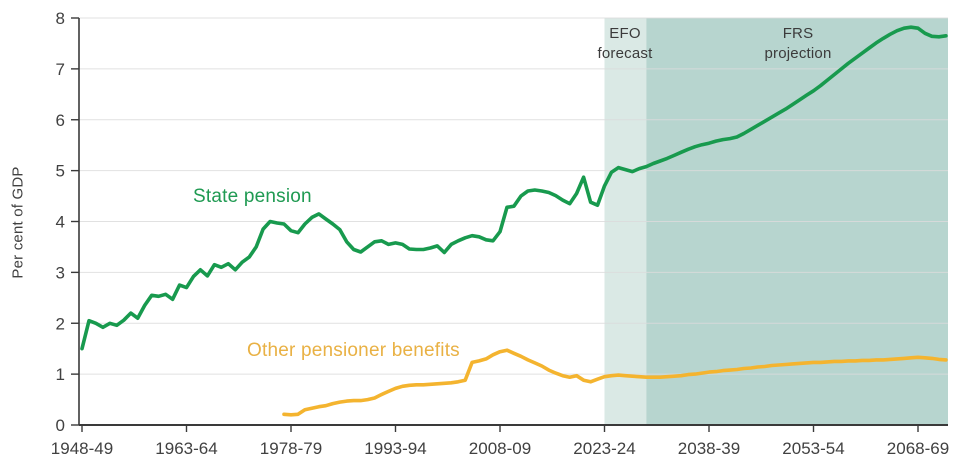 The height and width of the screenshot is (476, 980). What do you see at coordinates (500, 448) in the screenshot?
I see `x-tick-label: 2008-09` at bounding box center [500, 448].